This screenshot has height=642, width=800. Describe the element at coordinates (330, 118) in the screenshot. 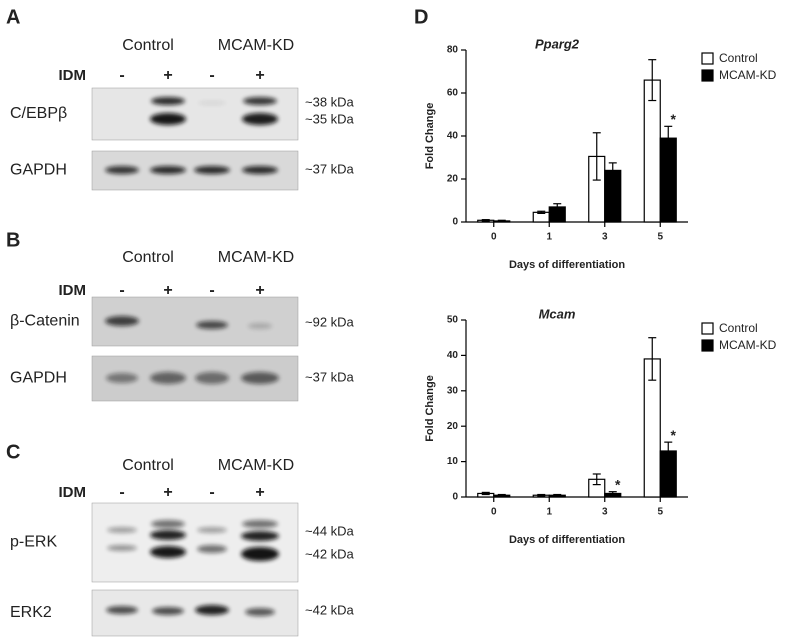

I see `size-label: ~35 kDa` at that location.